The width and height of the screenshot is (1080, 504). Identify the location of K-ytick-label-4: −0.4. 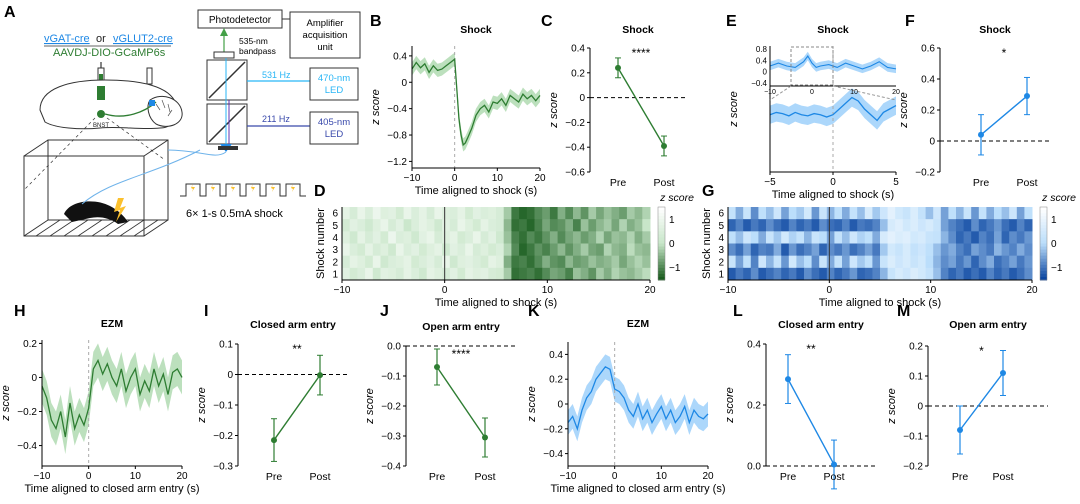
(553, 454).